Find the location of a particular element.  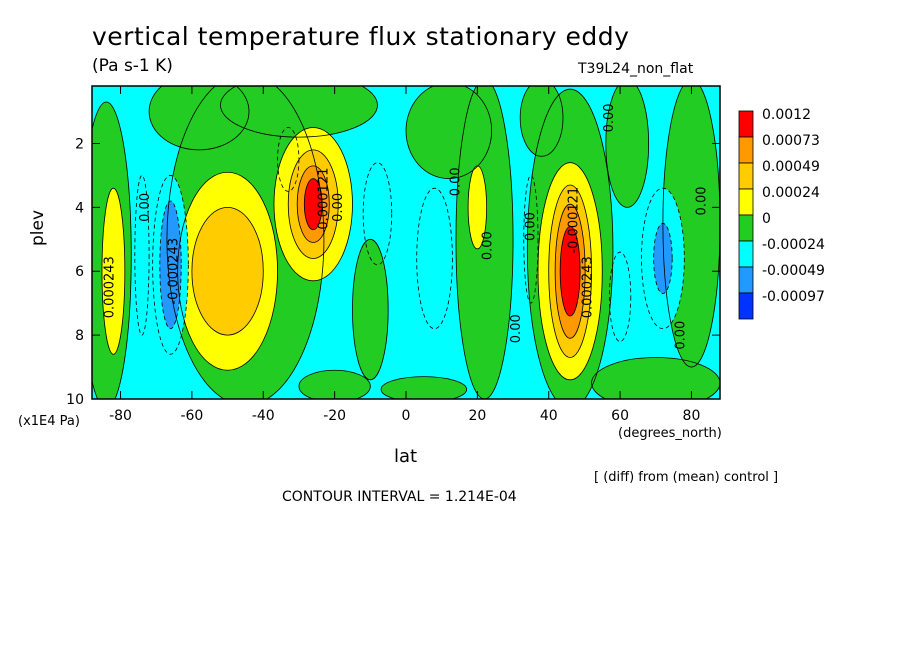

y-axis-units: (x1E4 Pa) is located at coordinates (49, 421).